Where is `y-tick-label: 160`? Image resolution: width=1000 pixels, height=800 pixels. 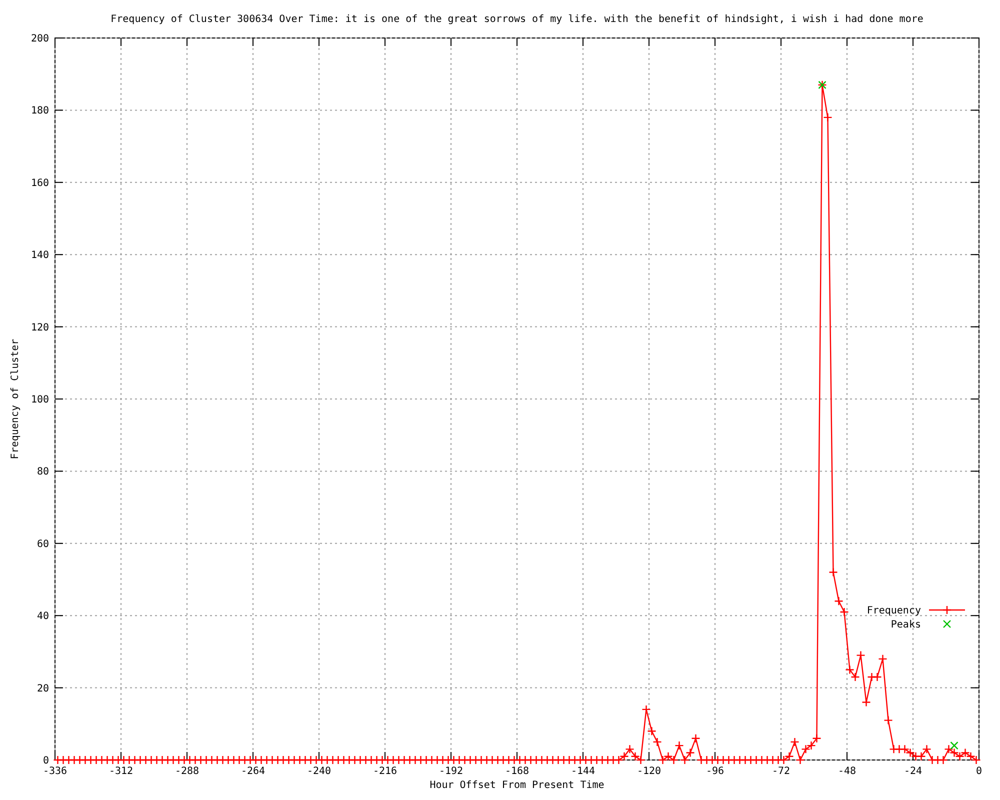
y-tick-label: 160 is located at coordinates (39, 183).